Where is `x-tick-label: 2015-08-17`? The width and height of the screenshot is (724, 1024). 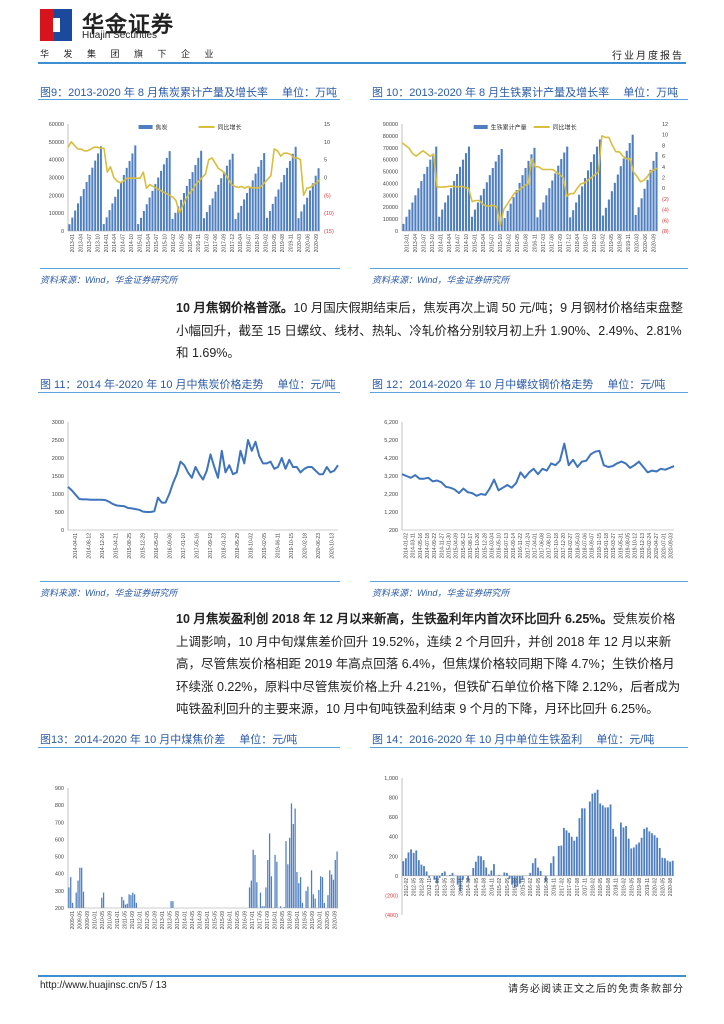
x-tick-label: 2015-08-17 is located at coordinates (471, 546).